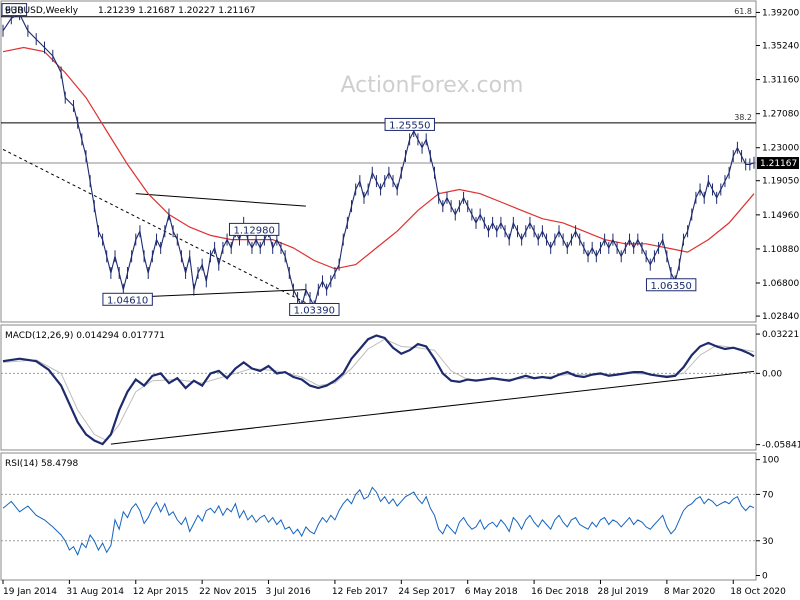 Image resolution: width=800 pixels, height=600 pixels. What do you see at coordinates (780, 81) in the screenshot?
I see `price-tick-label: 1.31160` at bounding box center [780, 81].